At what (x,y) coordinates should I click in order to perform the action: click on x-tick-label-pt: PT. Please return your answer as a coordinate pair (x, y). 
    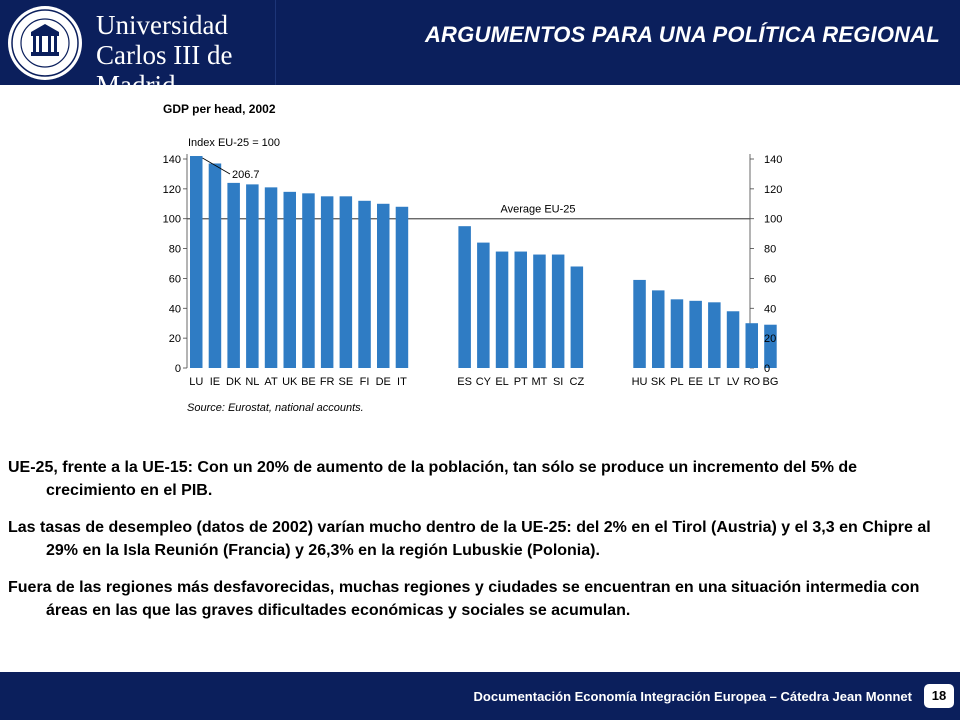
    Looking at the image, I should click on (521, 382).